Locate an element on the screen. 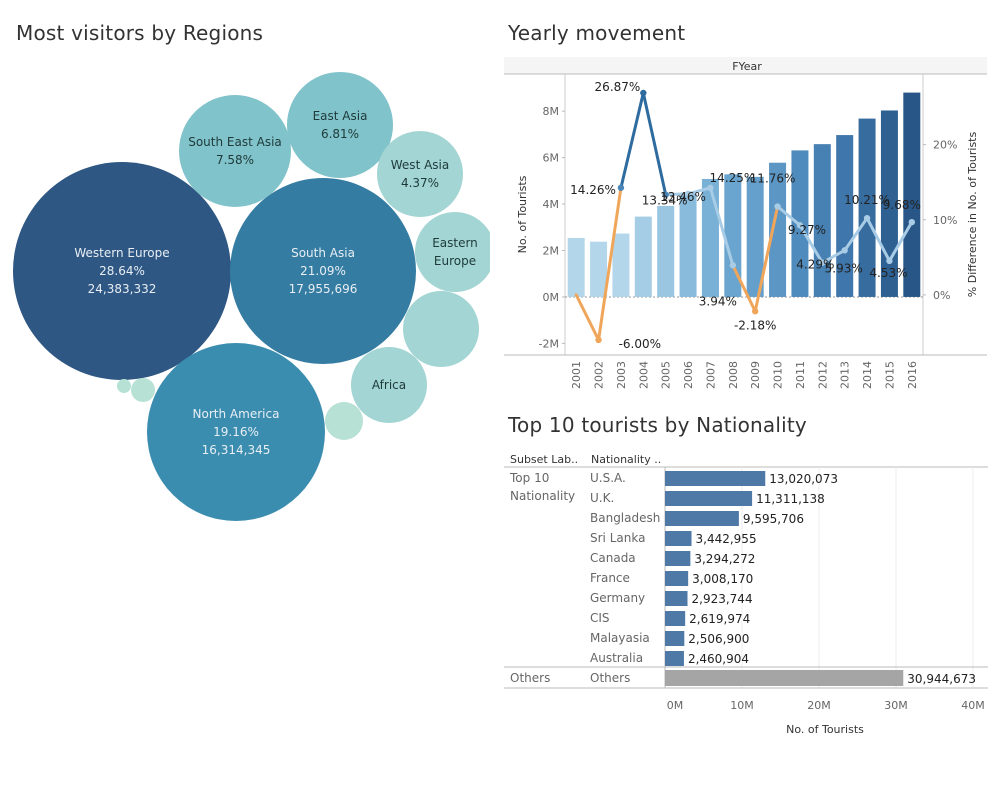 This screenshot has height=799, width=999. bar-2001 is located at coordinates (576, 267).